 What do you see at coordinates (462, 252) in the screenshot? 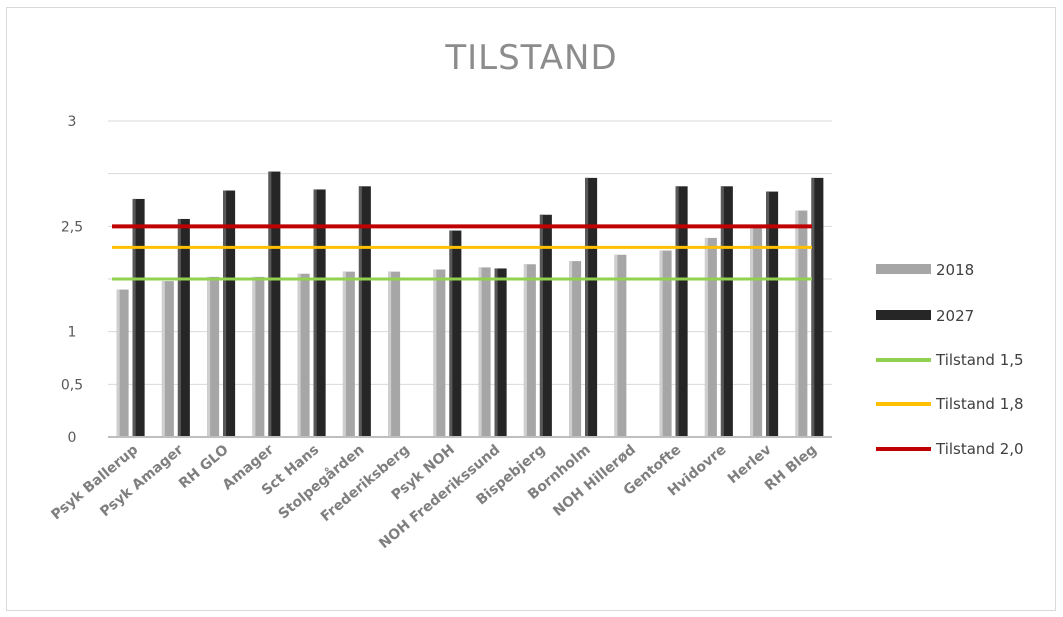
I see `reference-lines` at bounding box center [462, 252].